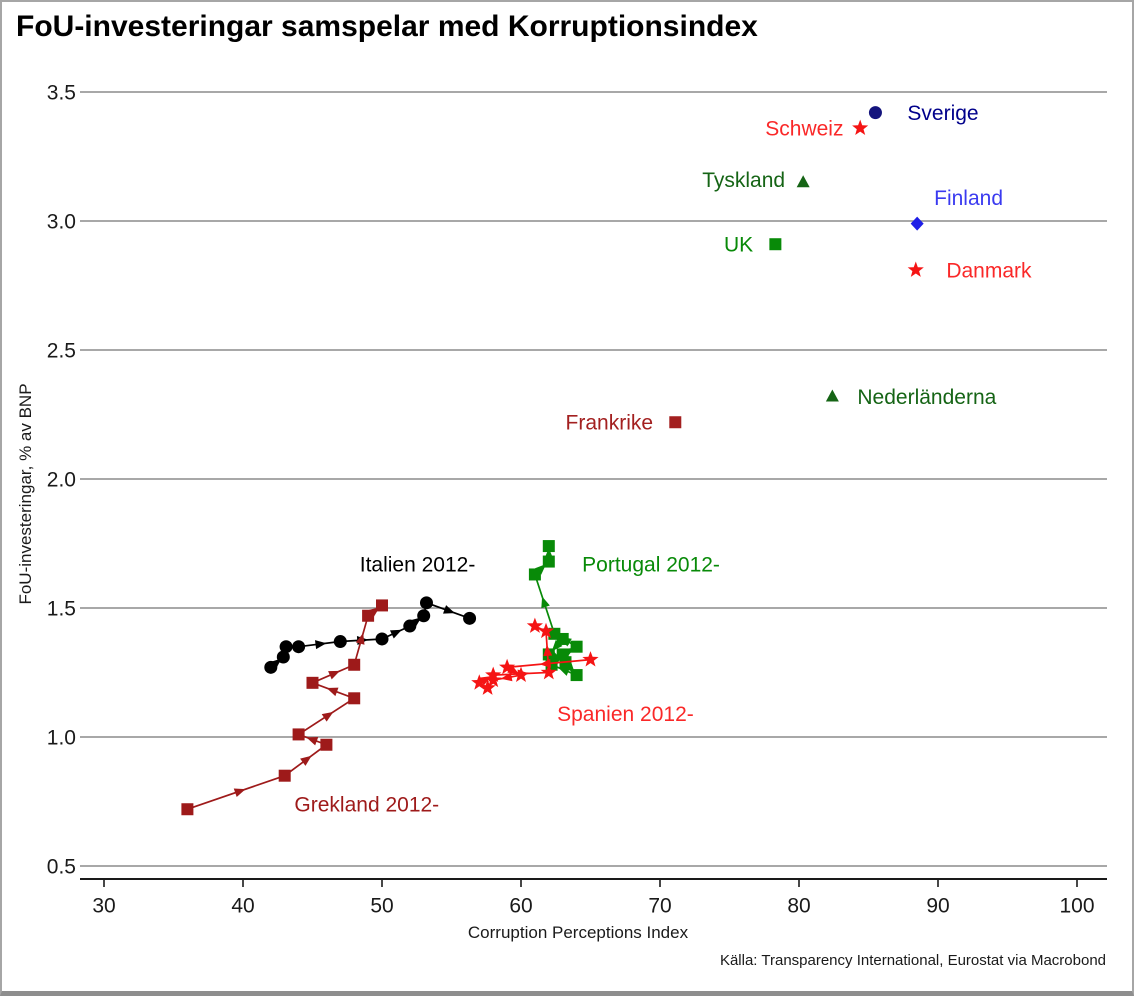 The height and width of the screenshot is (996, 1134). I want to click on point-label-tyskland: Tyskland, so click(743, 180).